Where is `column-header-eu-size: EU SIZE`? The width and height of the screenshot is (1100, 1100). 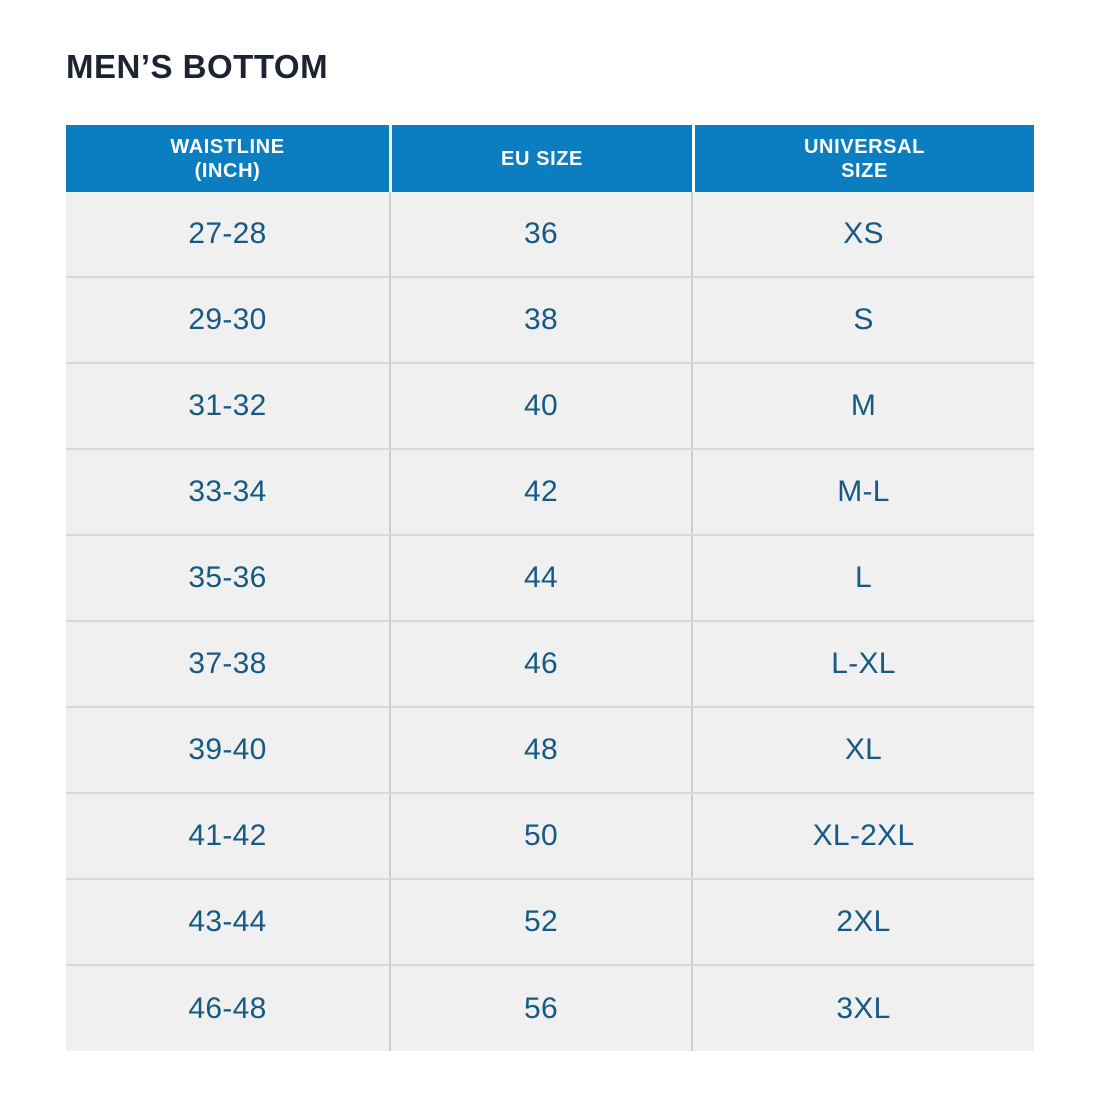 column-header-eu-size: EU SIZE is located at coordinates (540, 158).